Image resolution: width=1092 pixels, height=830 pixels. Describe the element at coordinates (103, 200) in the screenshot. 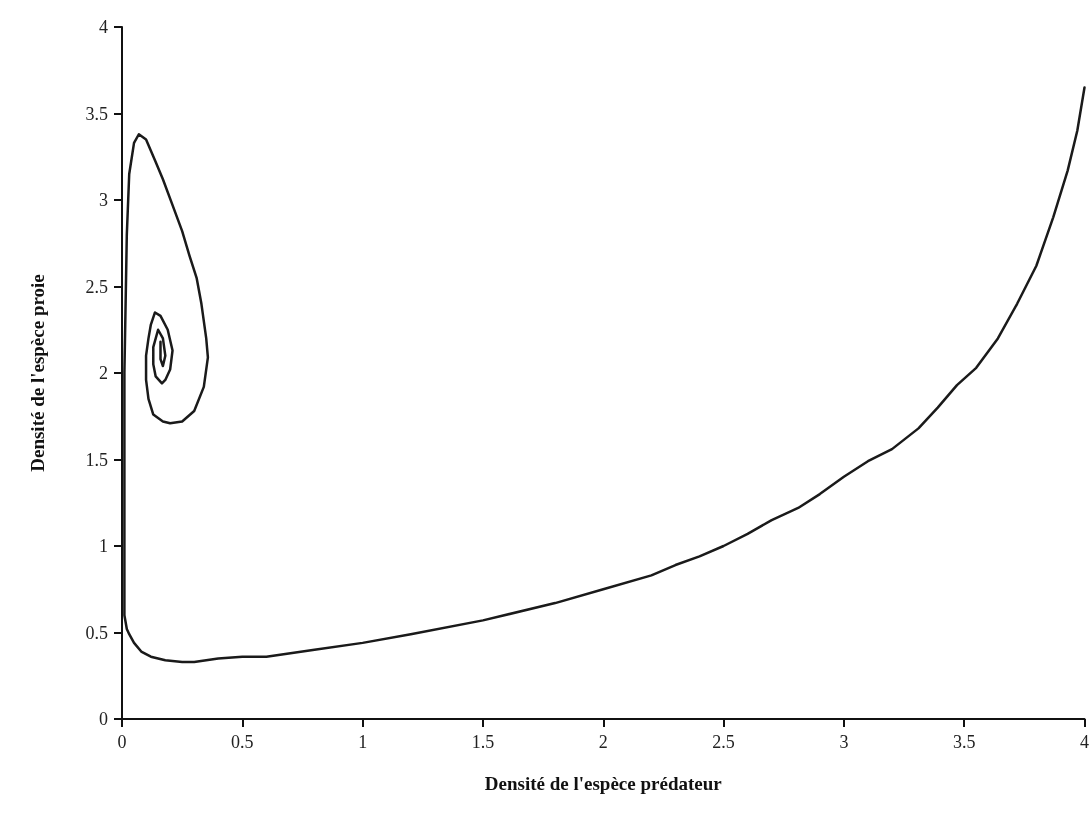

I see `y-tick-label: 3` at that location.